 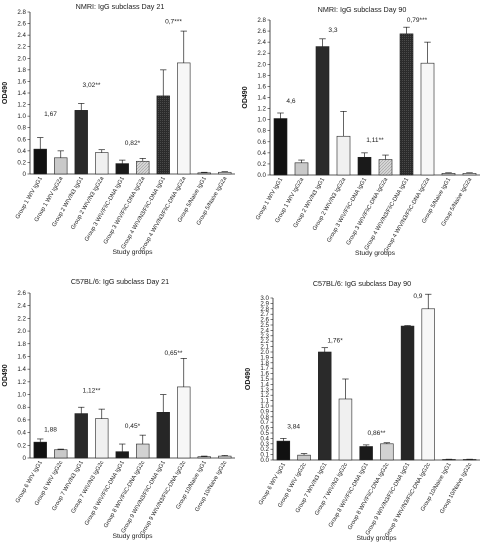 What do you see at coordinates (133, 143) in the screenshot?
I see `data-annotation: 0,82*` at bounding box center [133, 143].